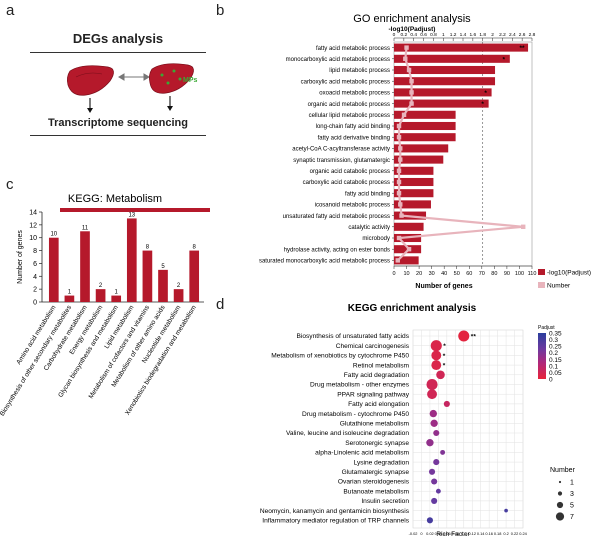 The width and height of the screenshot is (600, 546). I want to click on chart-d-dots: *****, so click(467, 427).